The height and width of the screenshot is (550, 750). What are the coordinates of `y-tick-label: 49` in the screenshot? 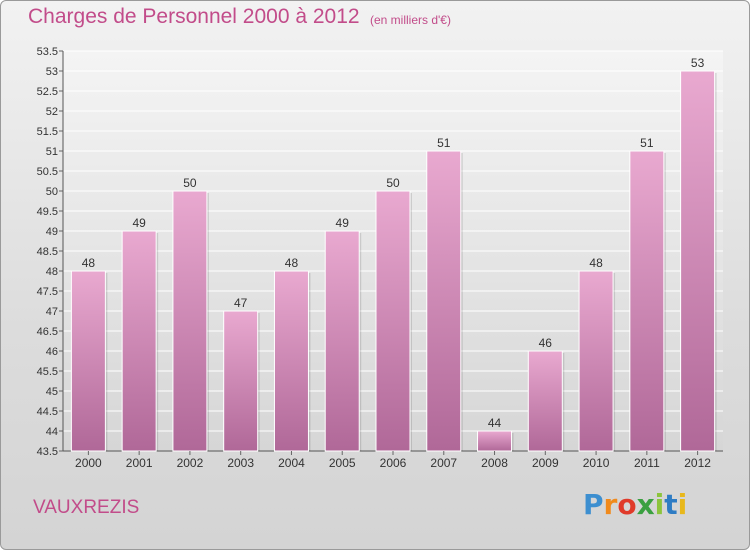 It's located at (52, 232).